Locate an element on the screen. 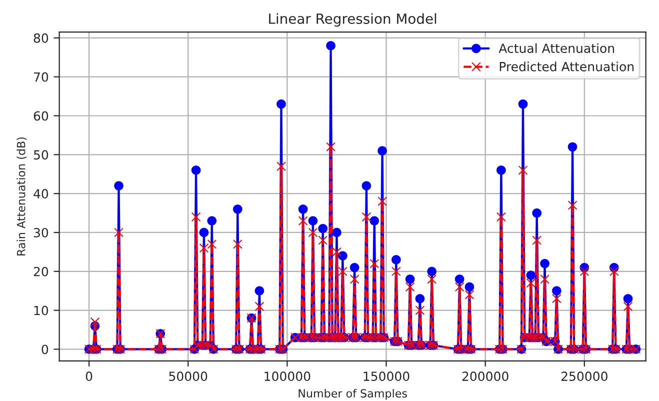 This screenshot has height=401, width=659. y-tick-label: 0 is located at coordinates (45, 349).